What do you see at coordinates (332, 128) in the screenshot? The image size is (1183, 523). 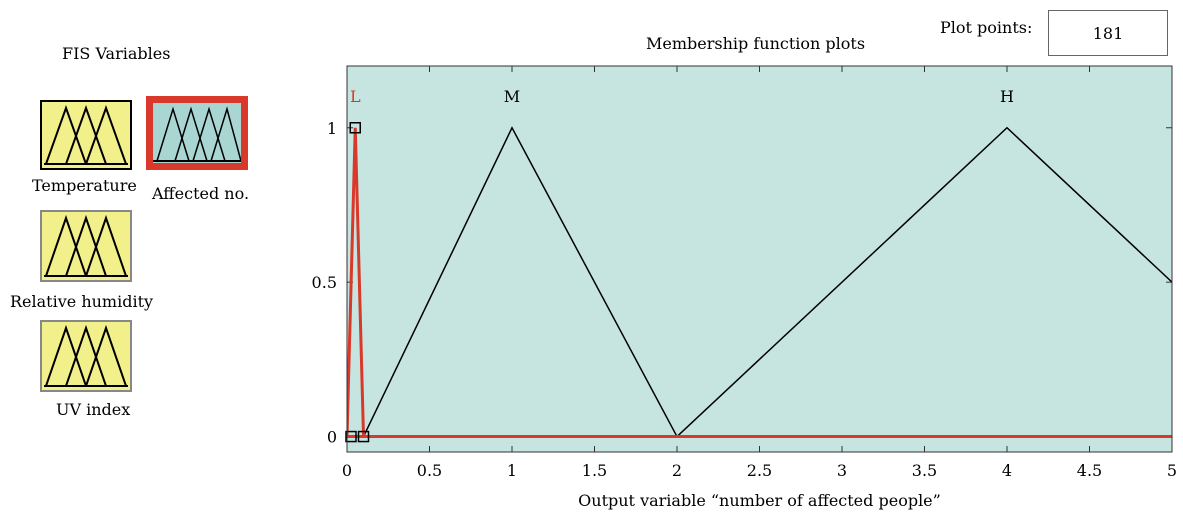 I see `y-tick-label: 1` at bounding box center [332, 128].